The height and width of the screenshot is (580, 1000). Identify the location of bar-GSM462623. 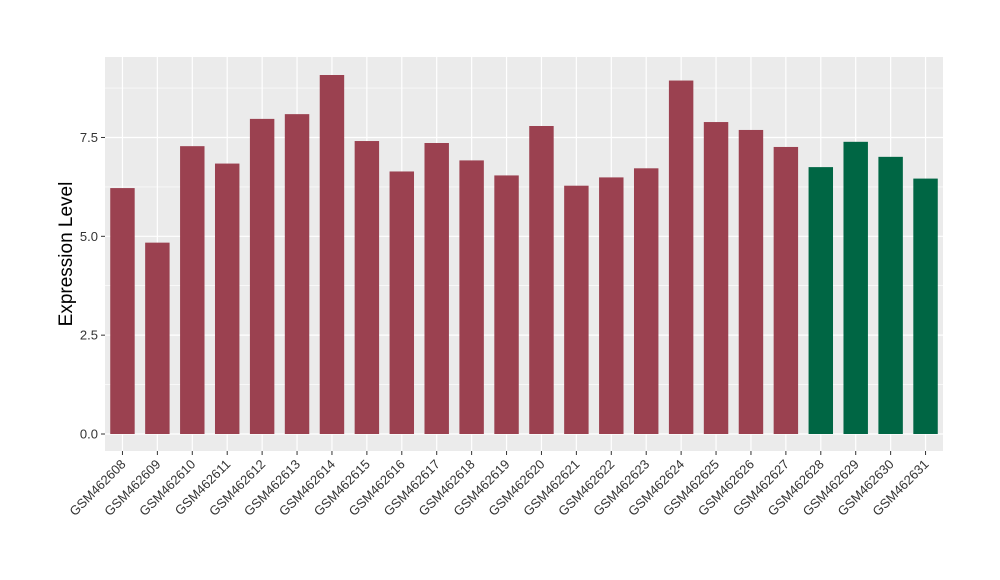
(646, 301).